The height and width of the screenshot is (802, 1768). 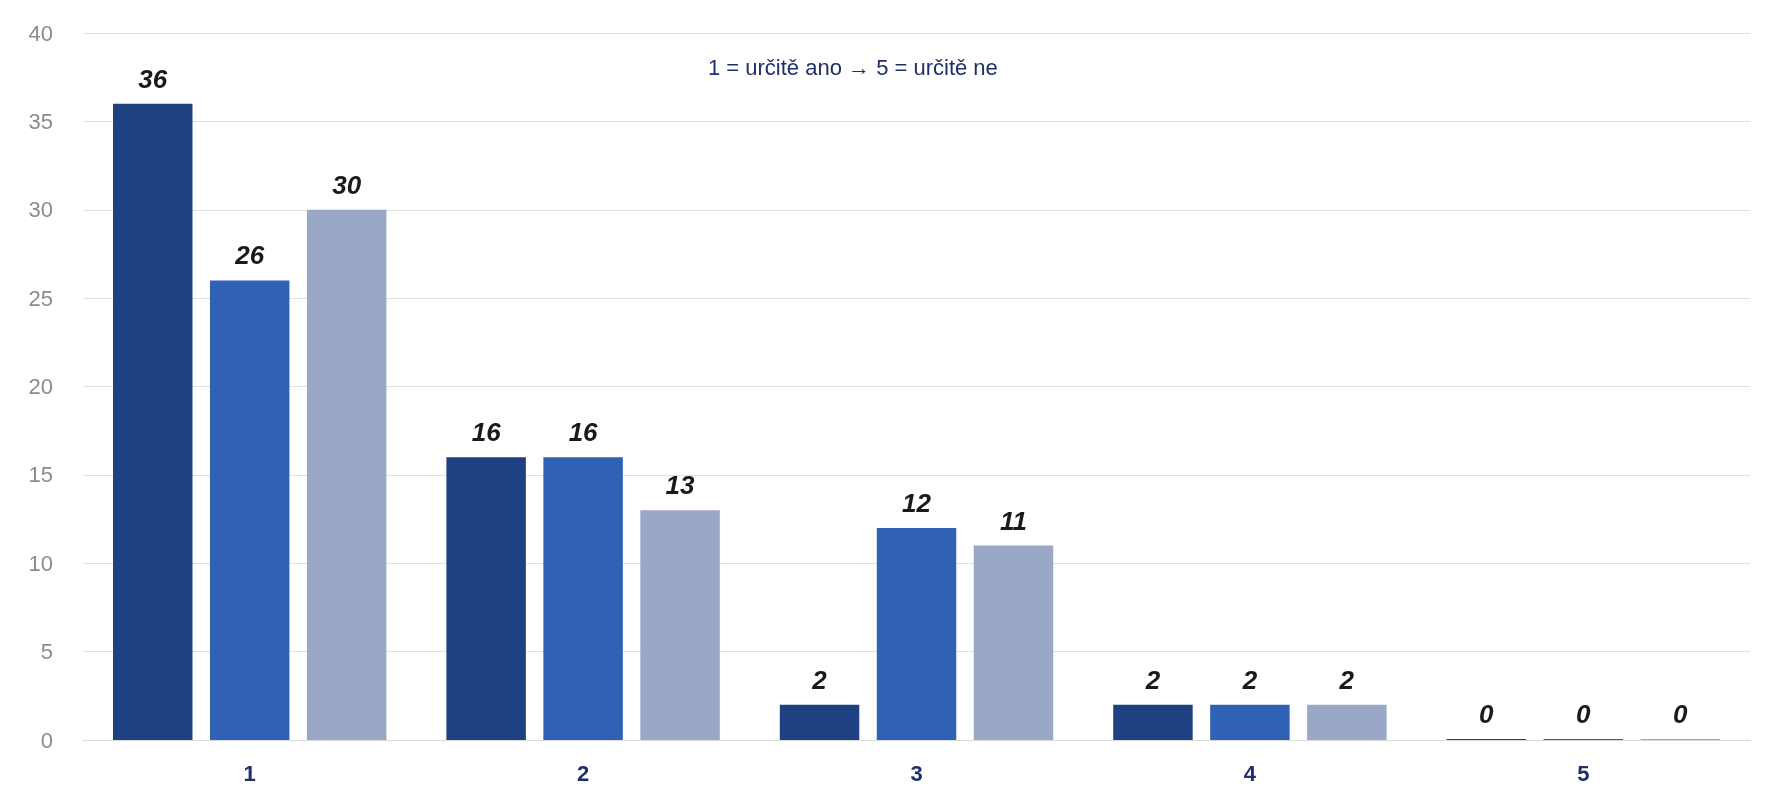 I want to click on y-tick-label: 0, so click(x=46, y=740).